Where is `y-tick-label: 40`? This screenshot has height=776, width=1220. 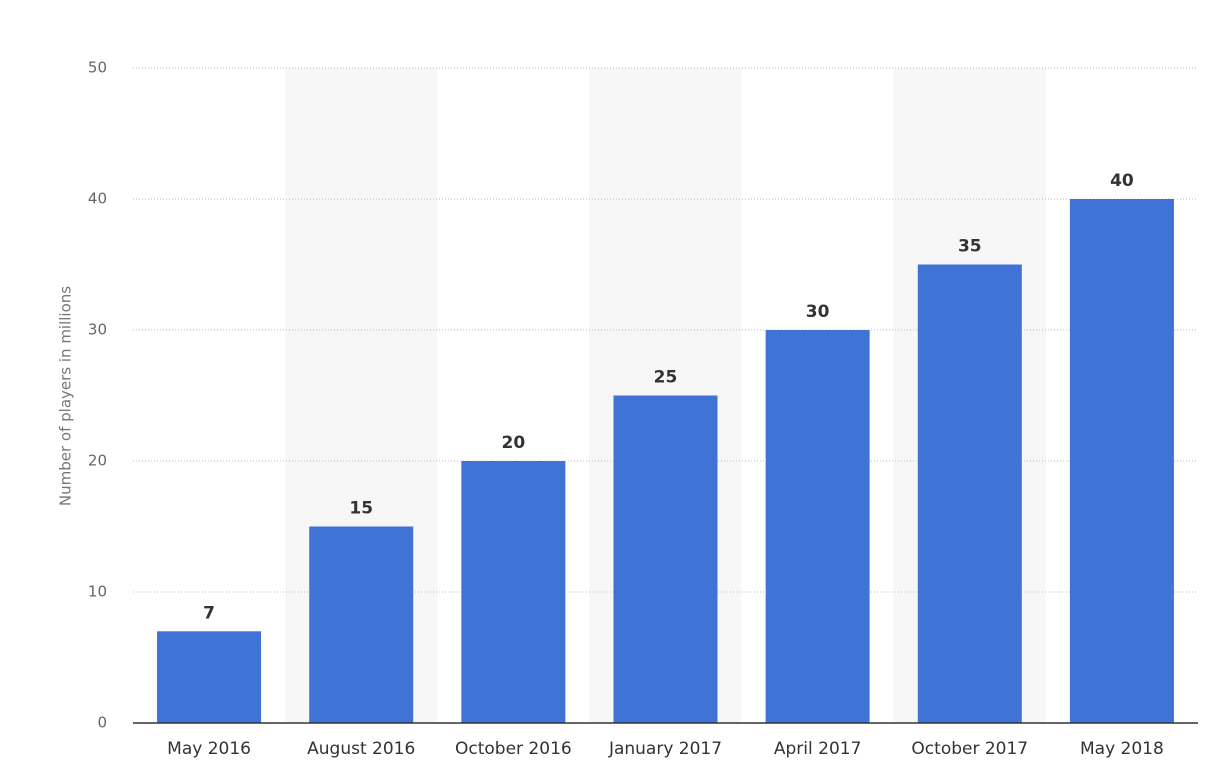
y-tick-label: 40 is located at coordinates (97, 199).